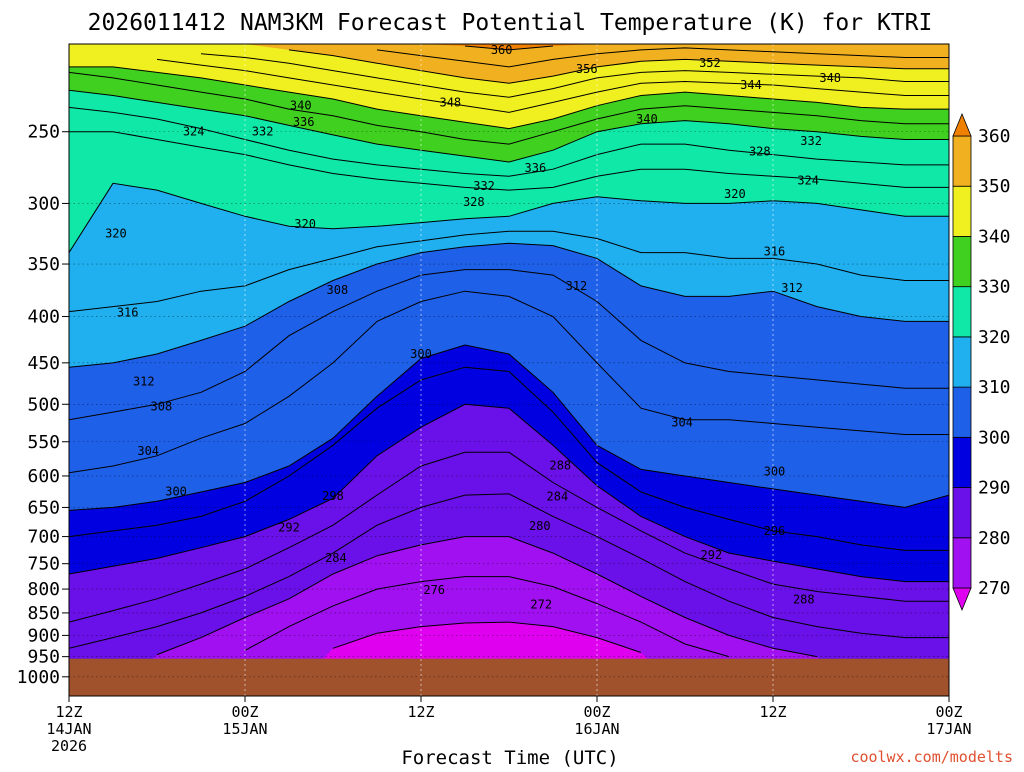 This screenshot has height=772, width=1024. What do you see at coordinates (43, 317) in the screenshot?
I see `y-tick-label: 400` at bounding box center [43, 317].